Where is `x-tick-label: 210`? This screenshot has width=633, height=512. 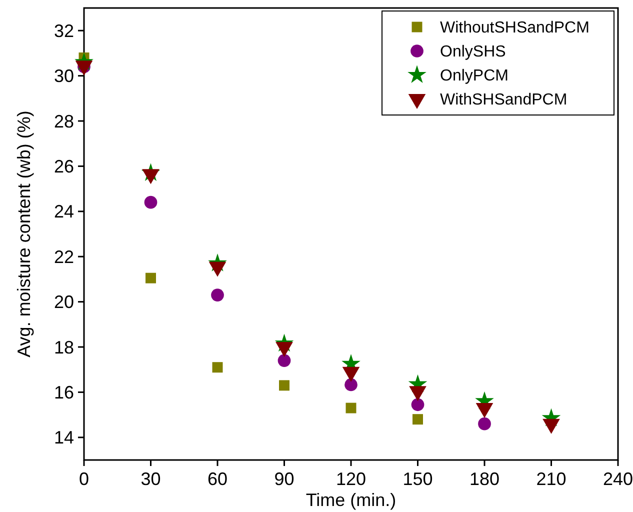
x-tick-label: 210 is located at coordinates (551, 479).